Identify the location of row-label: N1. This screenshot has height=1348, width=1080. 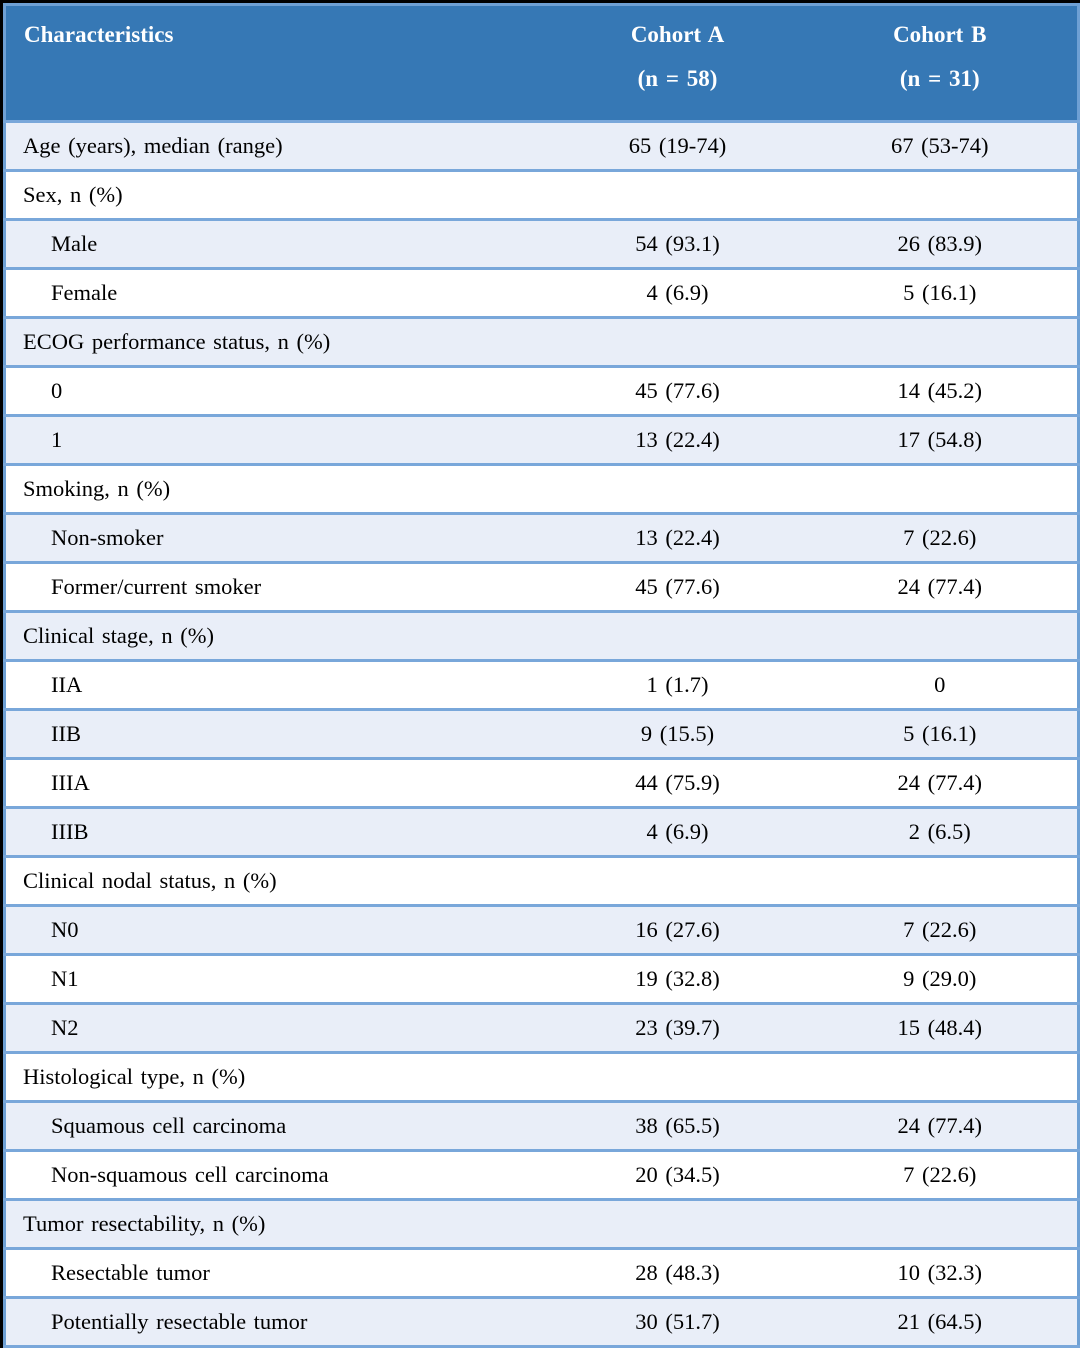
(278, 979).